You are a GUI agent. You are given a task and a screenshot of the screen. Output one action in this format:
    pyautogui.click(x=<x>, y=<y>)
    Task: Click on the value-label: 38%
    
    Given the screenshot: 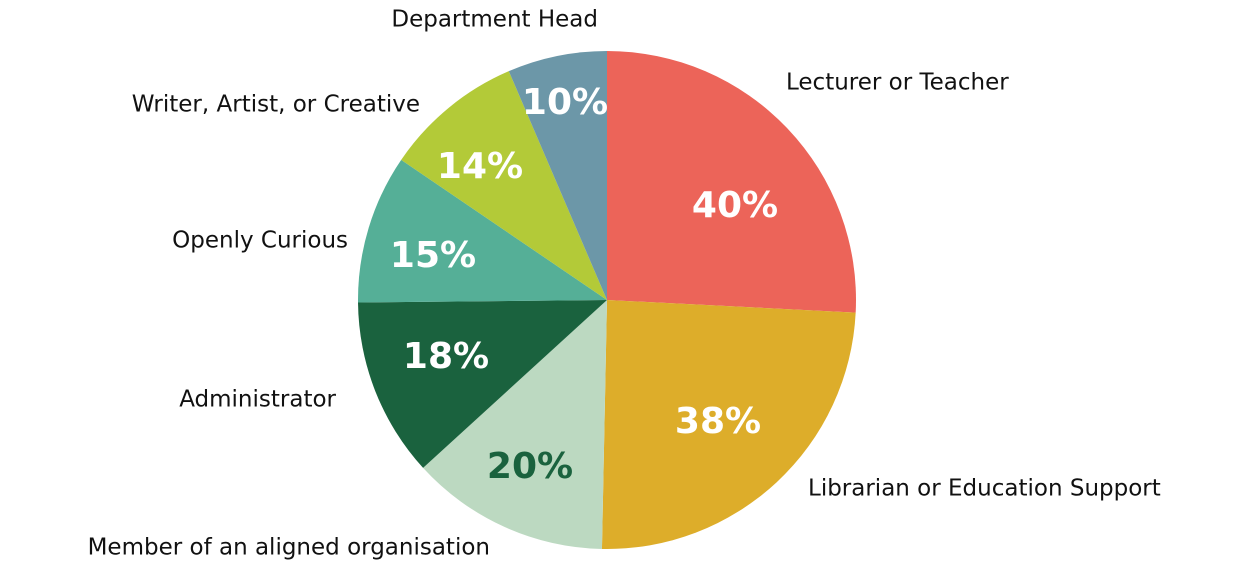 What is the action you would take?
    pyautogui.click(x=718, y=421)
    